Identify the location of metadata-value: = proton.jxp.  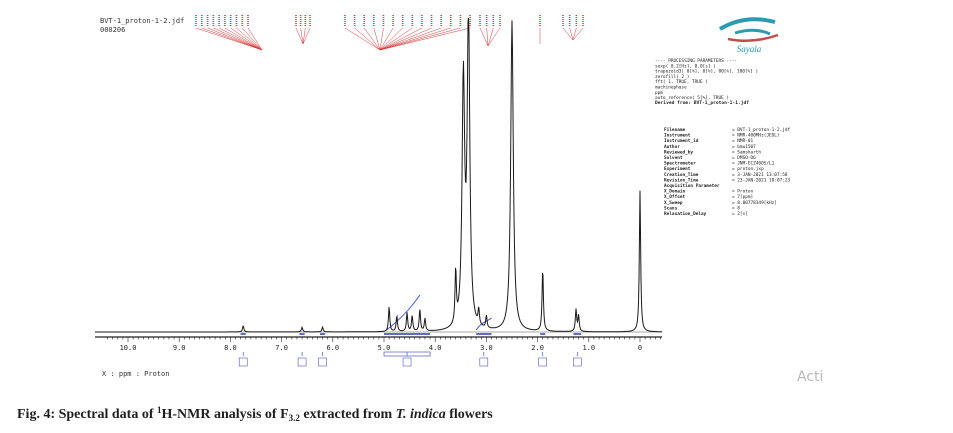
(748, 169).